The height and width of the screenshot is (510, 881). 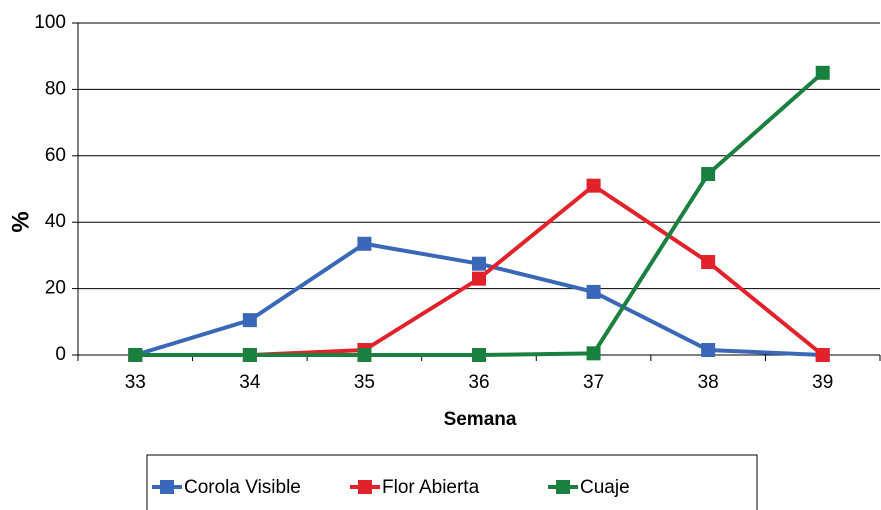 What do you see at coordinates (55, 288) in the screenshot?
I see `y-tick-label: 20` at bounding box center [55, 288].